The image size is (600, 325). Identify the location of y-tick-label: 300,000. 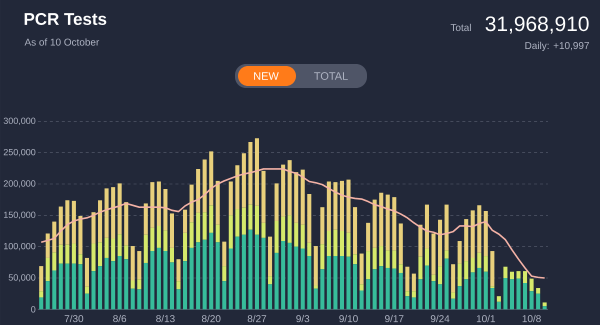
(20, 121).